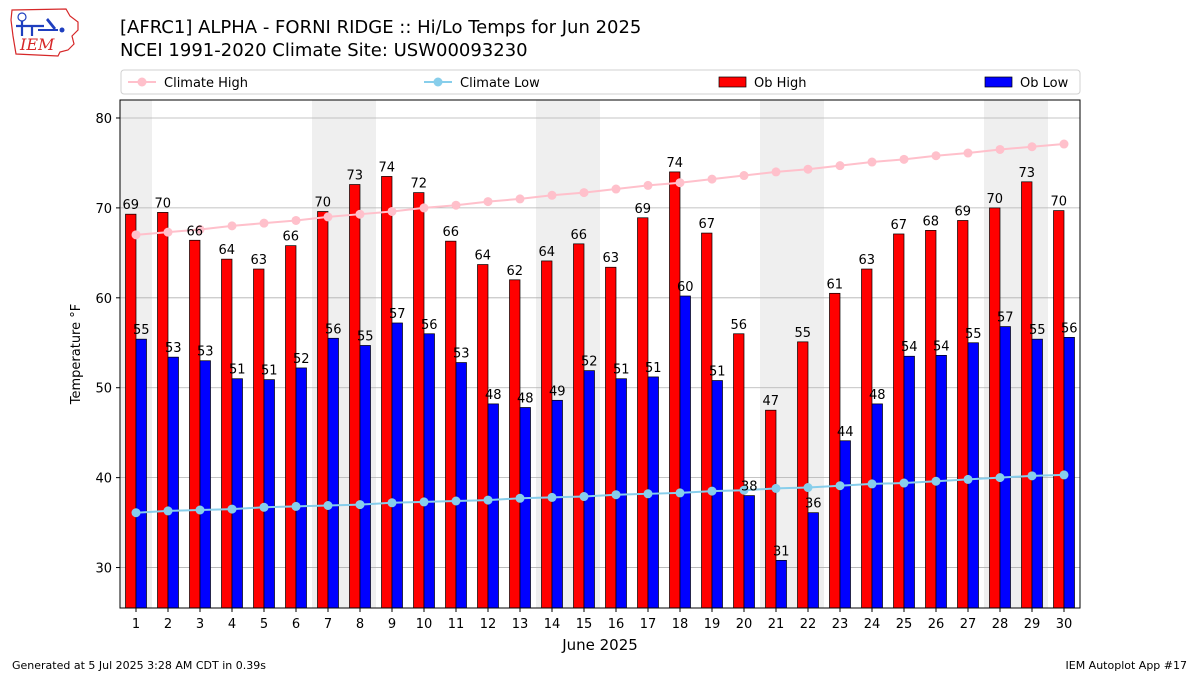 This screenshot has width=1200, height=675. What do you see at coordinates (520, 624) in the screenshot?
I see `x-tick-label: 13` at bounding box center [520, 624].